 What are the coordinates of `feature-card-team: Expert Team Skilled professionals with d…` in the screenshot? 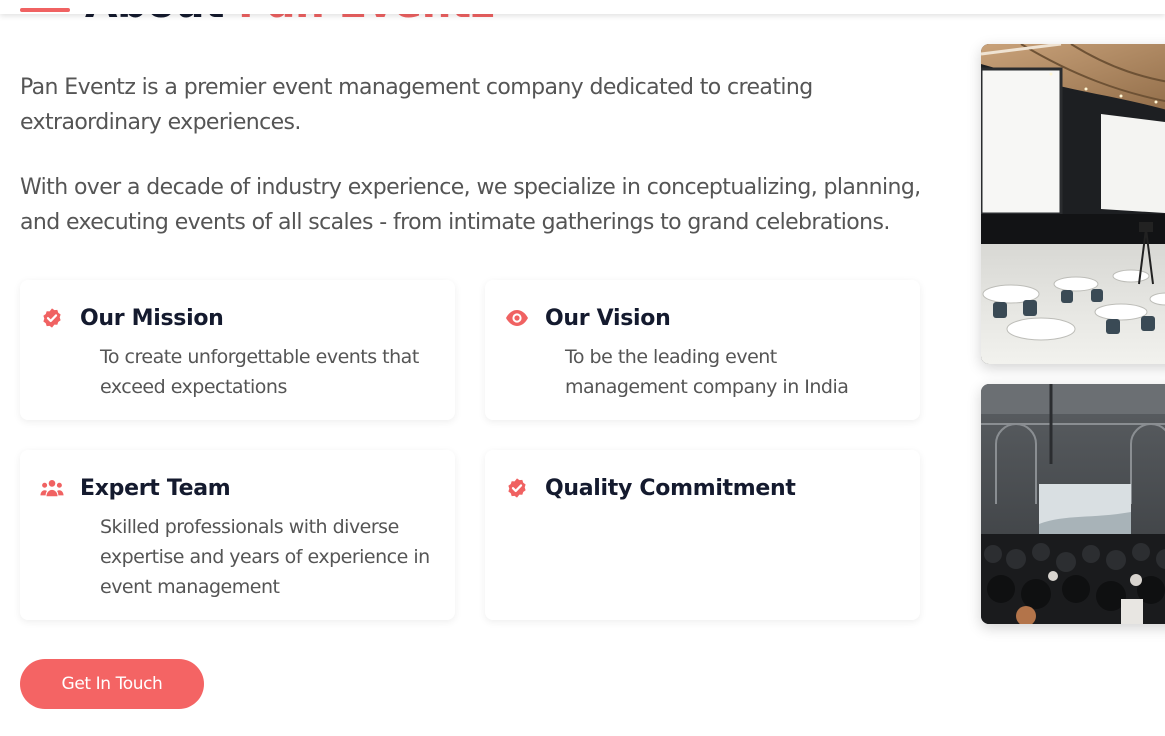 It's located at (237, 535).